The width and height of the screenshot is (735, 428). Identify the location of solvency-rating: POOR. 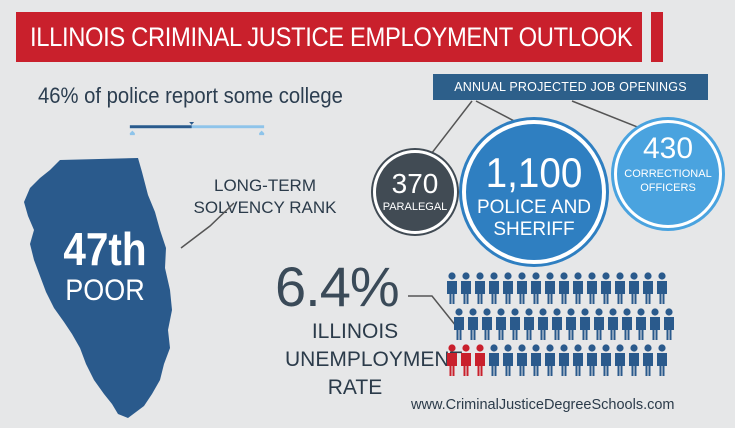
(105, 290).